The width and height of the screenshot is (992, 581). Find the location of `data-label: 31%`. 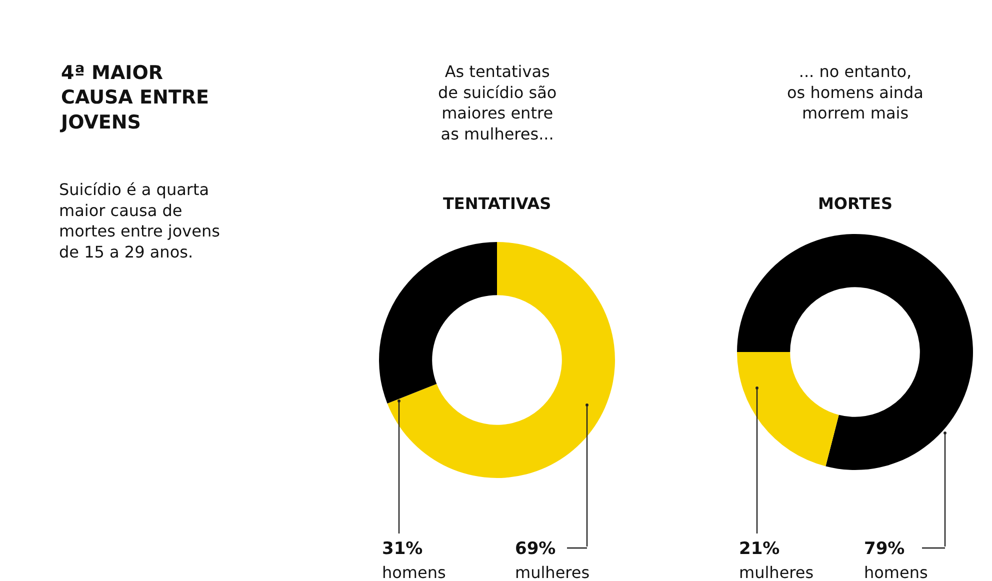

data-label: 31% is located at coordinates (402, 549).